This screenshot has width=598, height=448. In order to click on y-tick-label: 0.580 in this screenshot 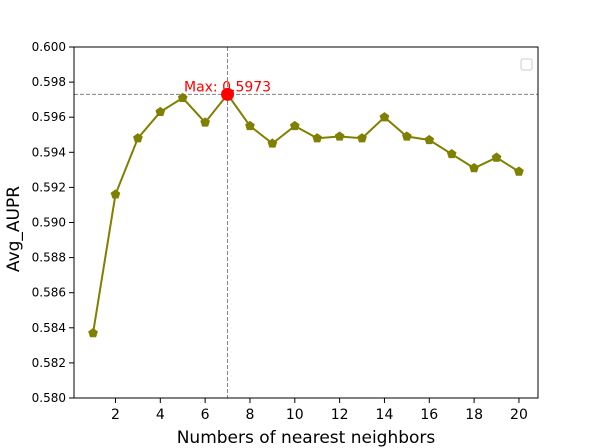, I will do `click(49, 398)`.